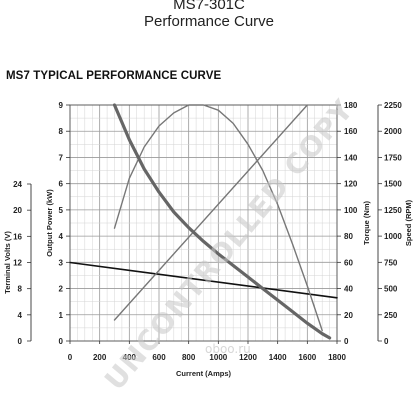  Describe the element at coordinates (61, 157) in the screenshot. I see `power-tick-label: 7` at that location.